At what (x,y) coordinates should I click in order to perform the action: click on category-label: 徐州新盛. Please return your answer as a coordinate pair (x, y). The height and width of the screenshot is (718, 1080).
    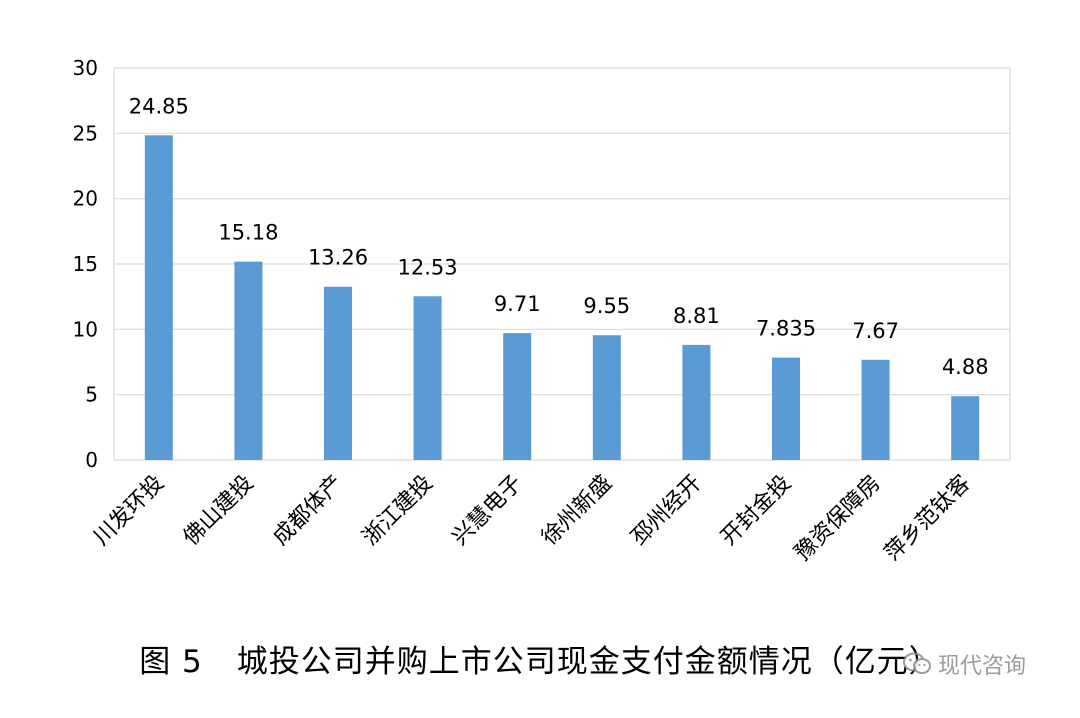
    Looking at the image, I should click on (577, 511).